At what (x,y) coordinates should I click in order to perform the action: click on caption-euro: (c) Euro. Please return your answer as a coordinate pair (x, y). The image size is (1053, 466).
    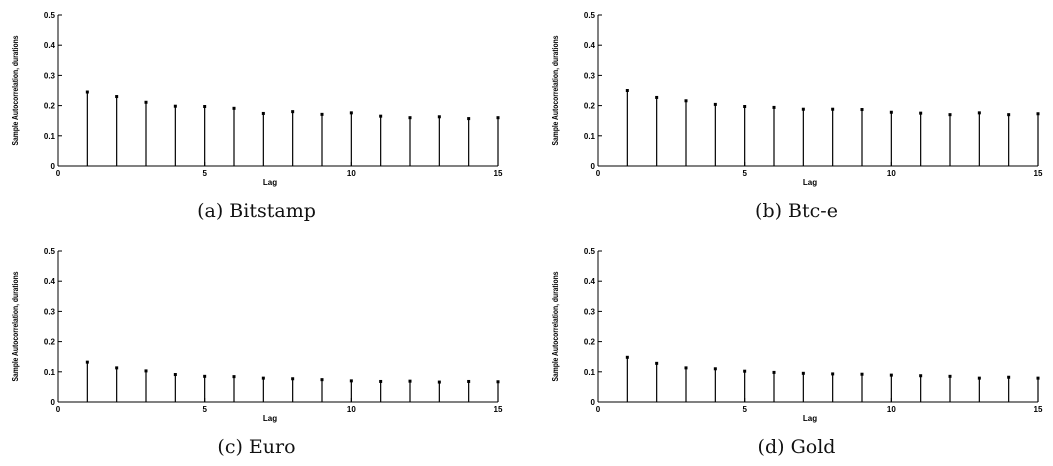
    Looking at the image, I should click on (256, 447).